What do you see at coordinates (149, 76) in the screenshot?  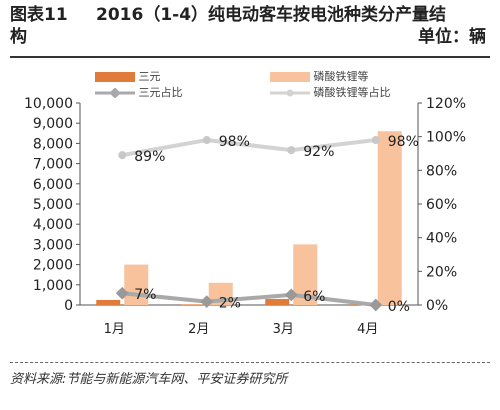 I see `legend-label-sanyuan: 三元` at bounding box center [149, 76].